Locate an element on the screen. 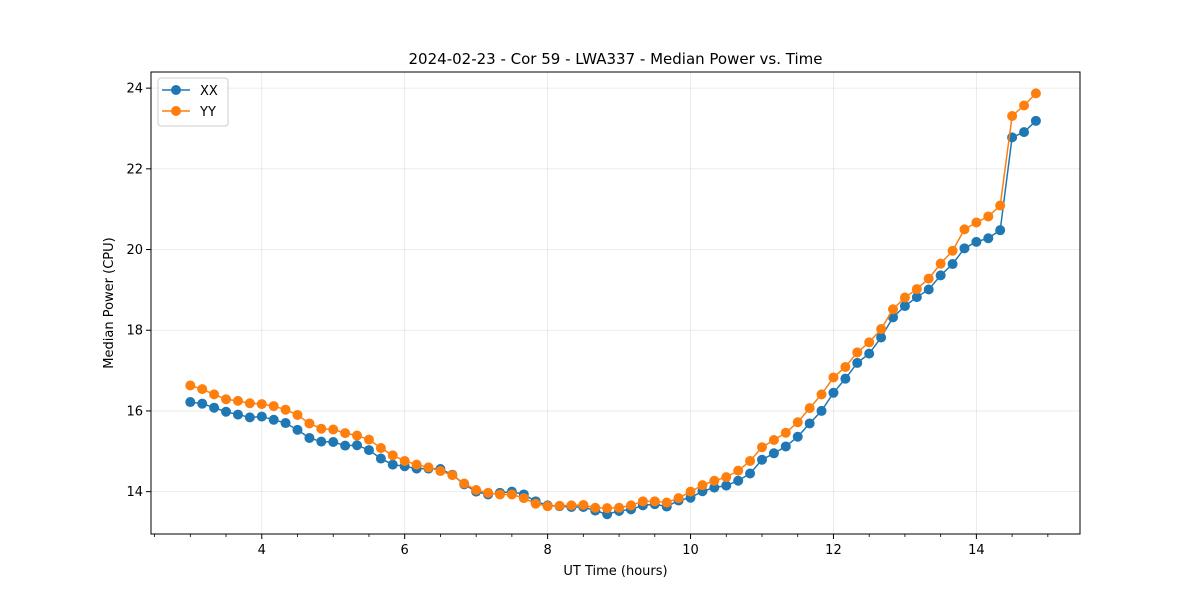 The width and height of the screenshot is (1200, 600). y-tick-label: 20 is located at coordinates (134, 250).